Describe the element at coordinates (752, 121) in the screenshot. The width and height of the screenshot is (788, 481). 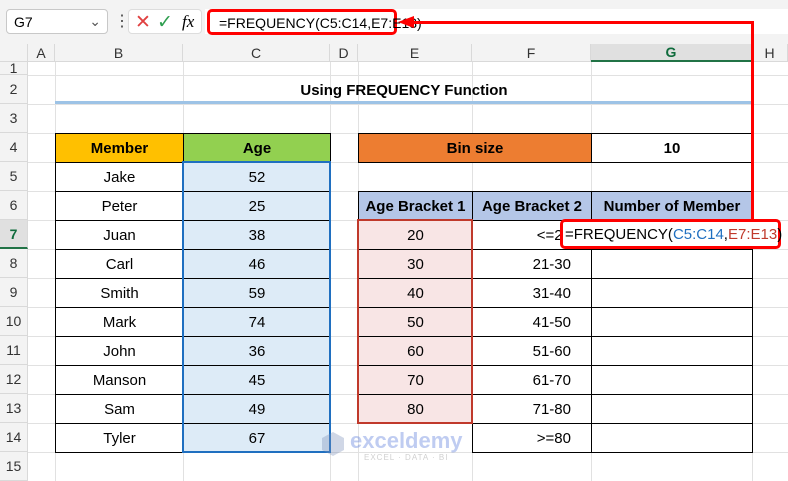
I see `annotation-vertical-line` at that location.